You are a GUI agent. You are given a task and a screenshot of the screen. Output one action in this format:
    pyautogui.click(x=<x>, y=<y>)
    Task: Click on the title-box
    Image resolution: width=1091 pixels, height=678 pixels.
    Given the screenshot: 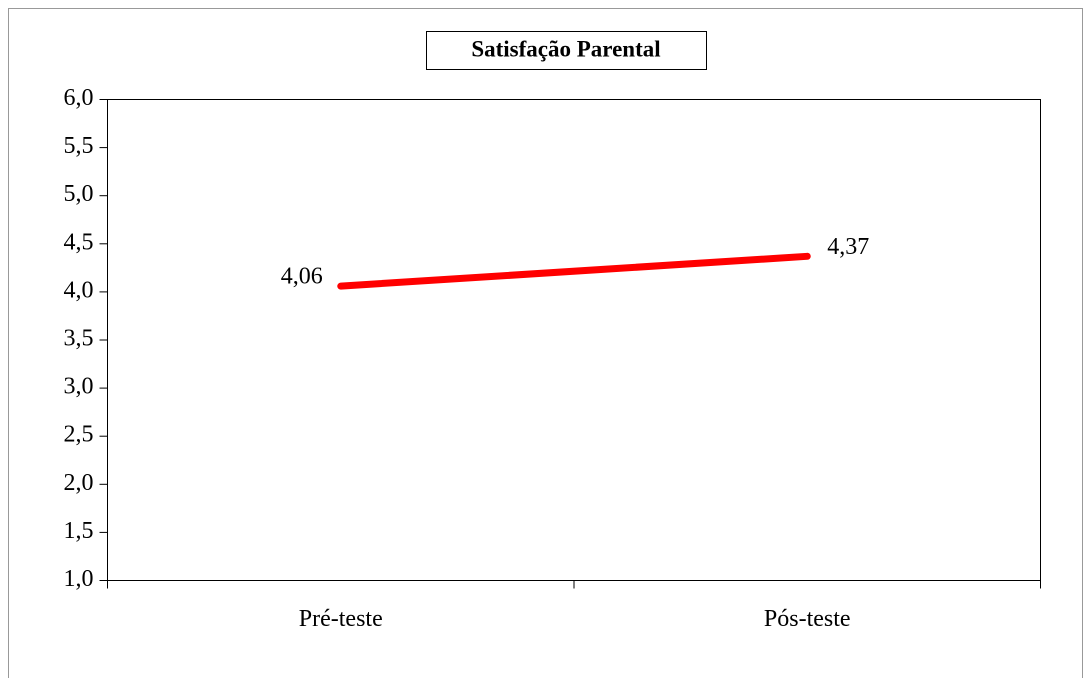 What is the action you would take?
    pyautogui.click(x=566, y=50)
    